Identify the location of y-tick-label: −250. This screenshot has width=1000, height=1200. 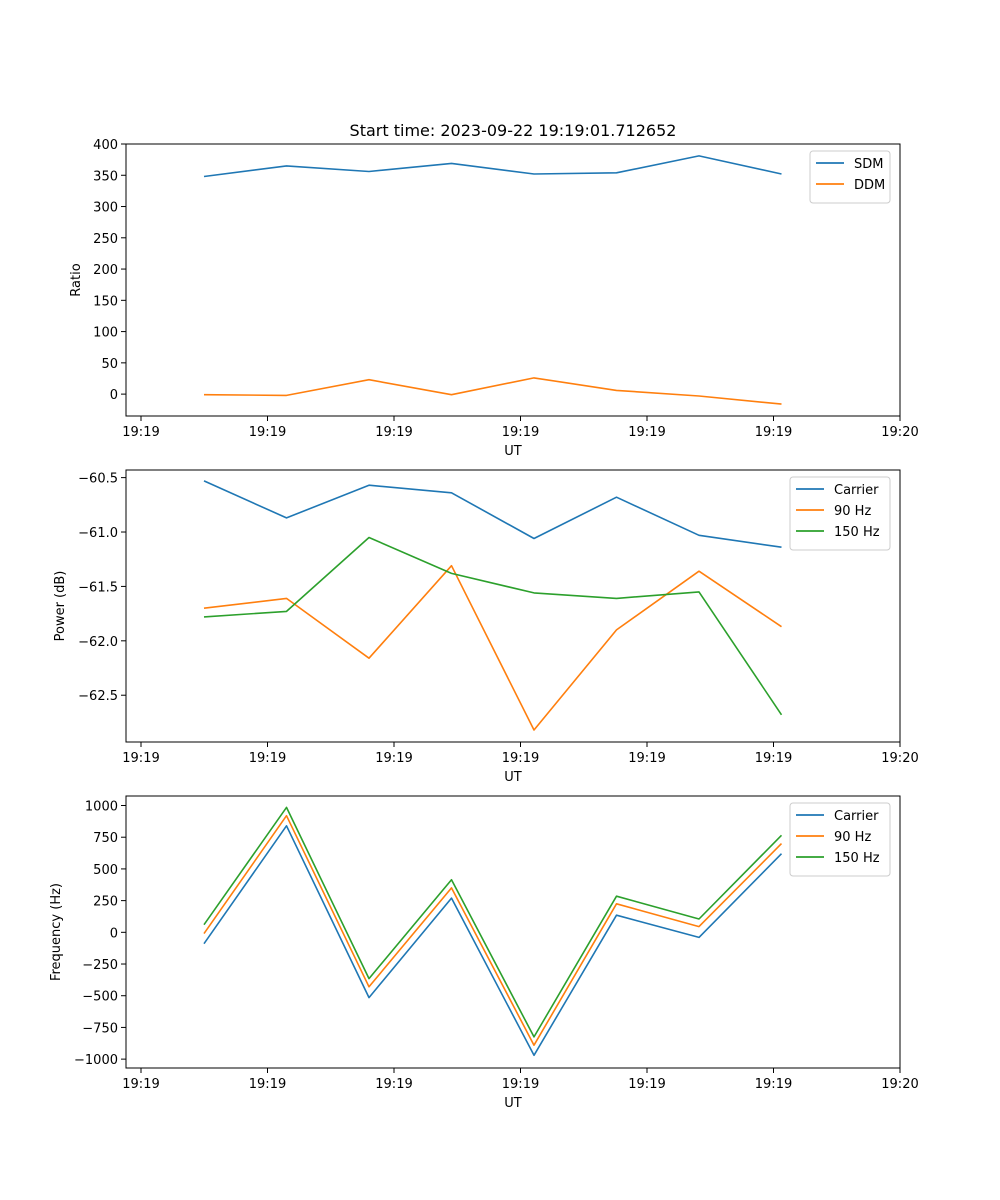
(100, 965).